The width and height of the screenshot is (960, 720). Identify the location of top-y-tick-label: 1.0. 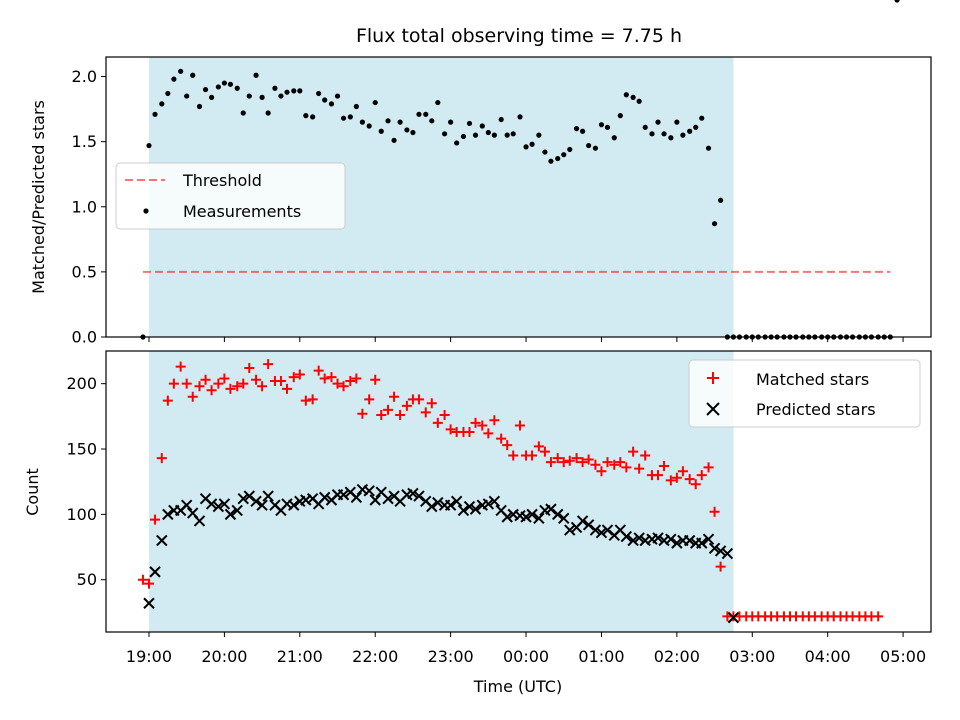
(84, 206).